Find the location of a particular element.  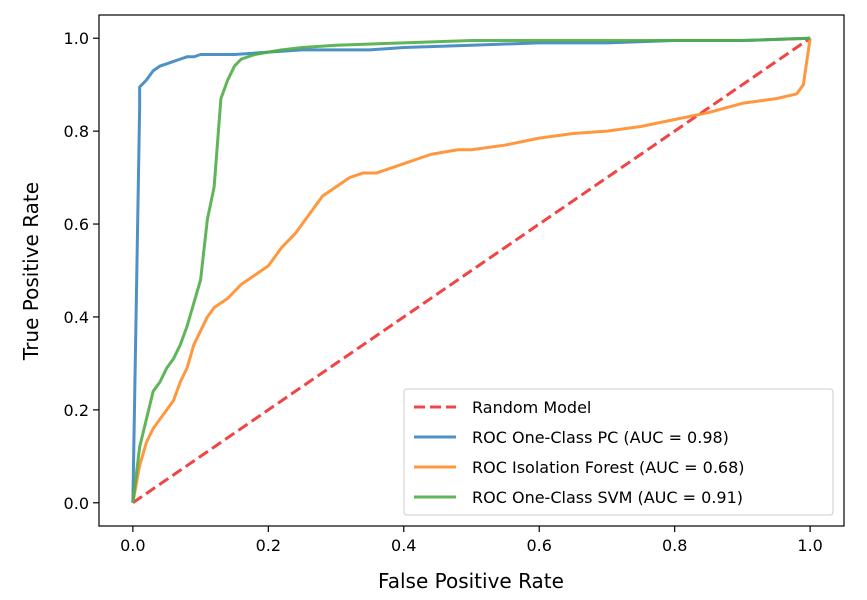

x-tick-label: 0.0 is located at coordinates (132, 545).